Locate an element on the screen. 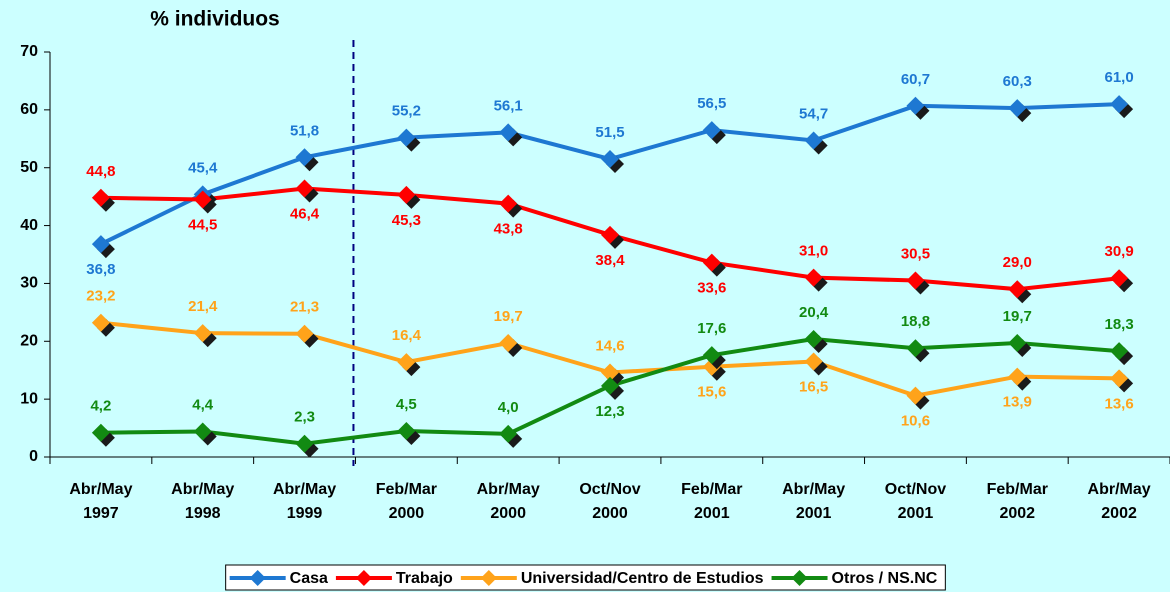  data-label: 2,3 is located at coordinates (304, 417).